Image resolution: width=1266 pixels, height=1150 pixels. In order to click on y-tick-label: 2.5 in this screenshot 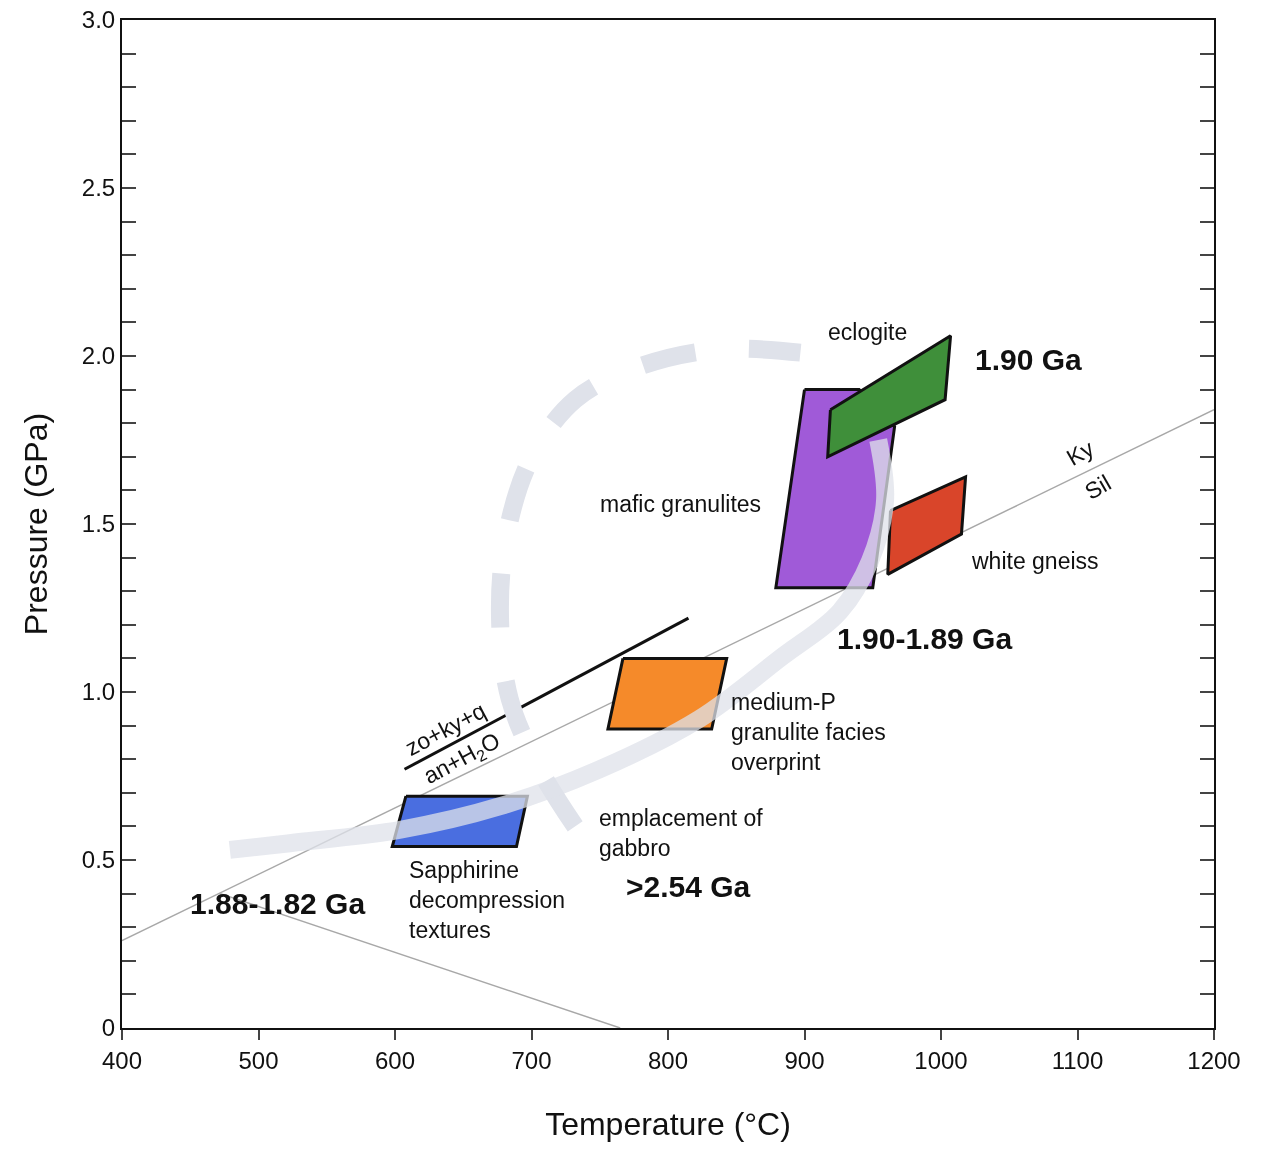, I will do `click(98, 188)`.